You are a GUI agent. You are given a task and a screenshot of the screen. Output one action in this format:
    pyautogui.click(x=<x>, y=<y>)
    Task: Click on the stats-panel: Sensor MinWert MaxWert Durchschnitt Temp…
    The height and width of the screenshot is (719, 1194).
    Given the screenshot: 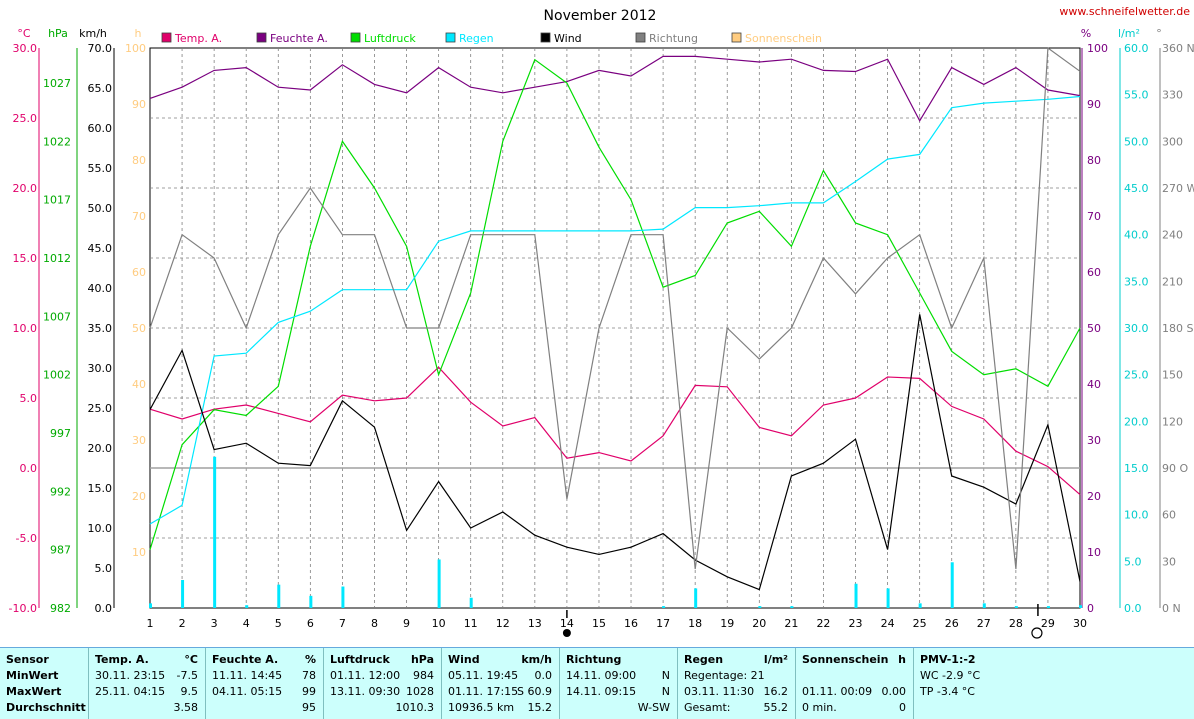 What is the action you would take?
    pyautogui.click(x=597, y=683)
    